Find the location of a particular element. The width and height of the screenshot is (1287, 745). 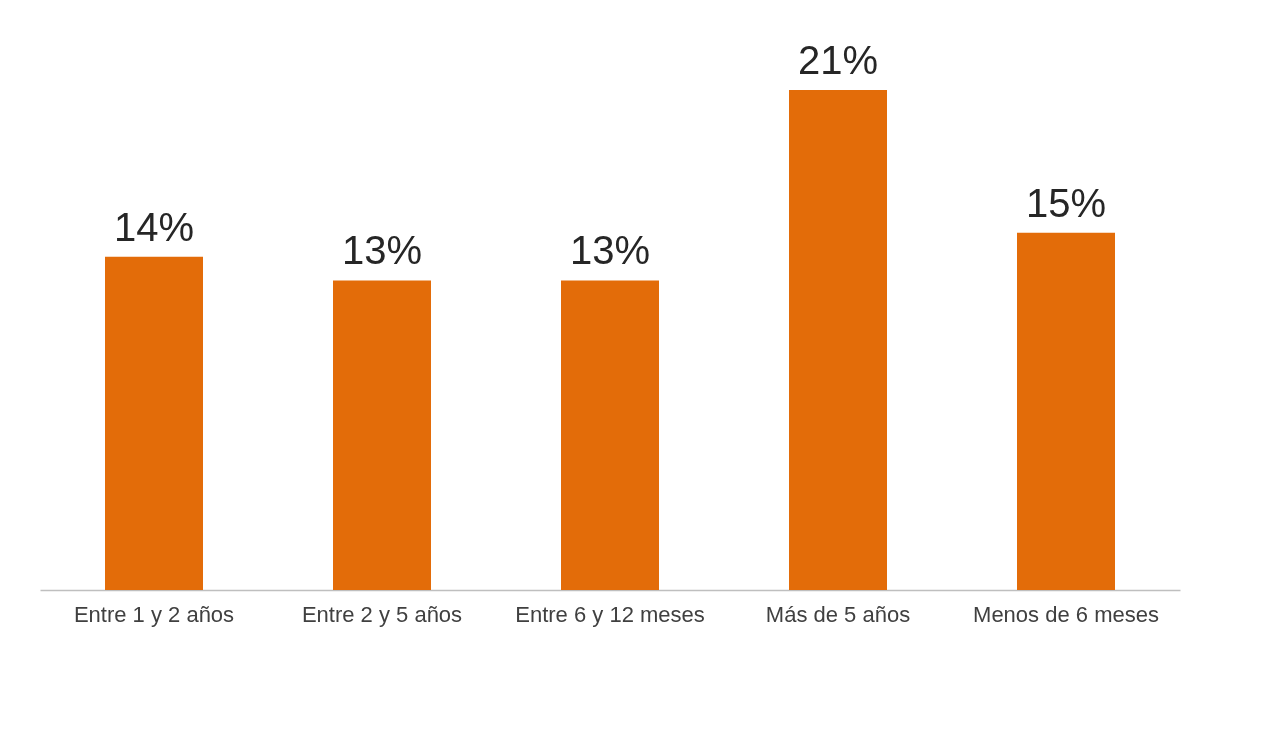

x-tick-label: Menos de 6 meses is located at coordinates (1066, 614).